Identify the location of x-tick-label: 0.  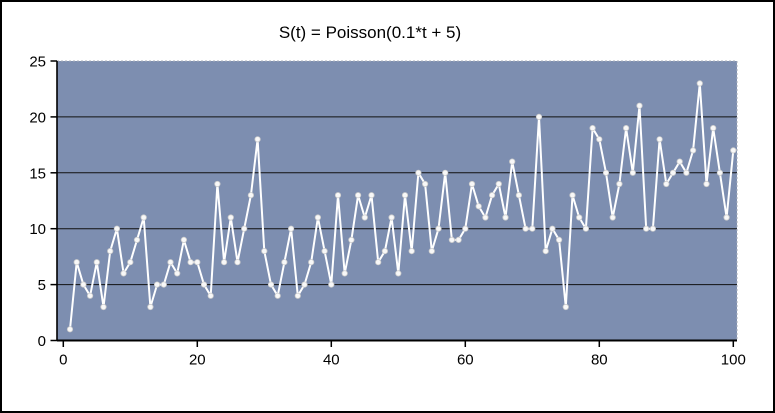
(63, 360).